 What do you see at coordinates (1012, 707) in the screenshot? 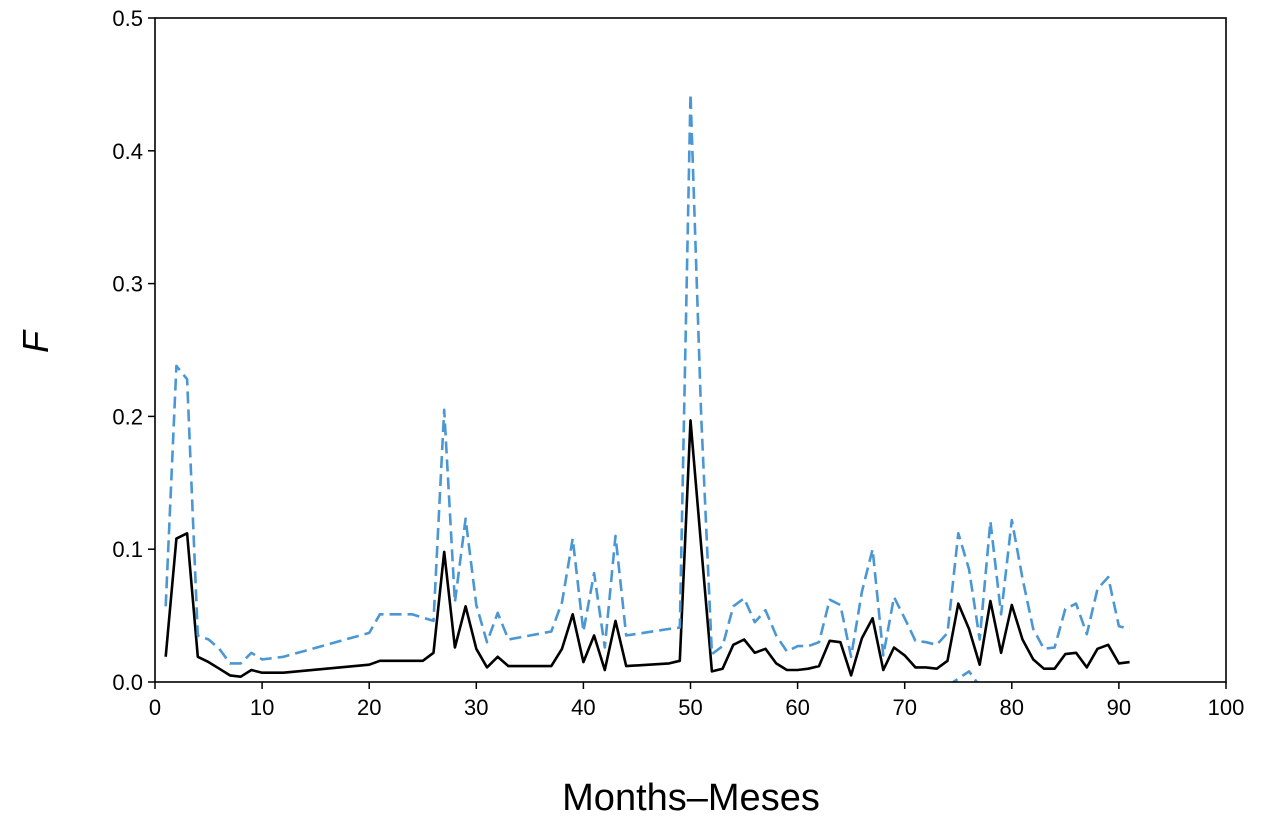
I see `x-tick-label: 80` at bounding box center [1012, 707].